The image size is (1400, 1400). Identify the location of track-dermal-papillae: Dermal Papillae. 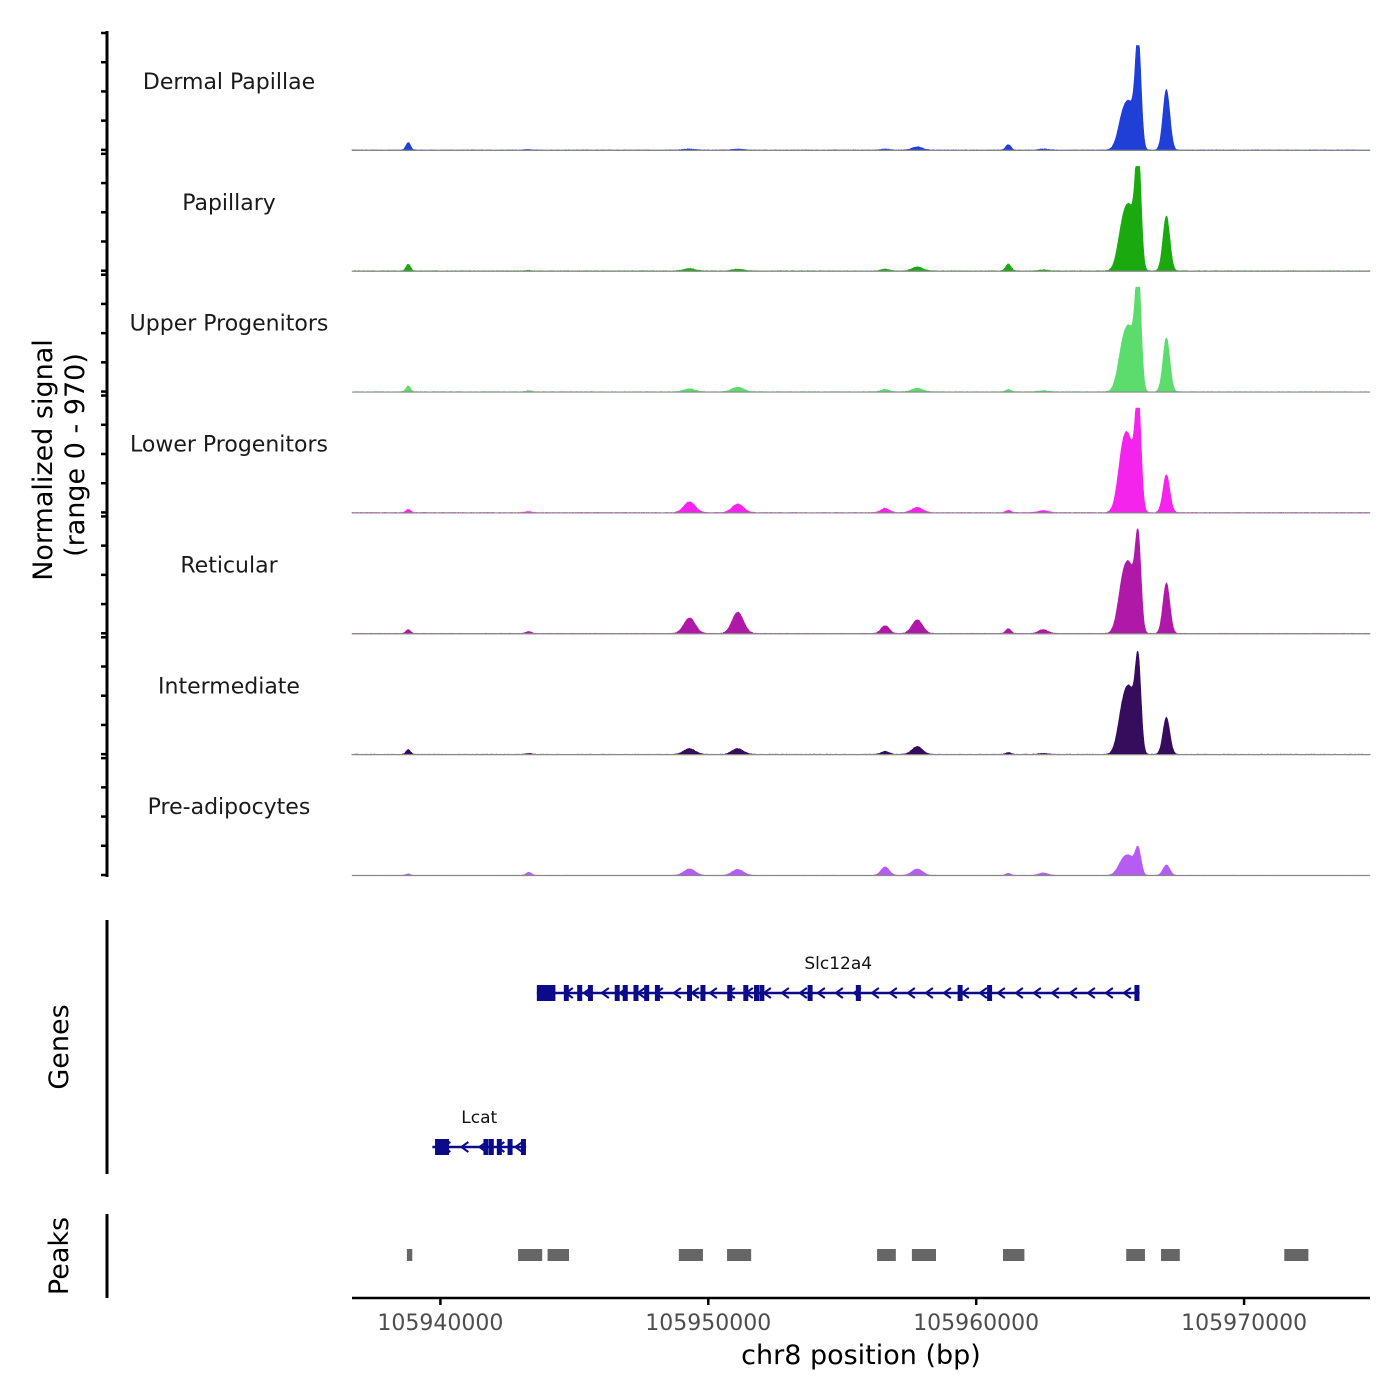
(757, 98).